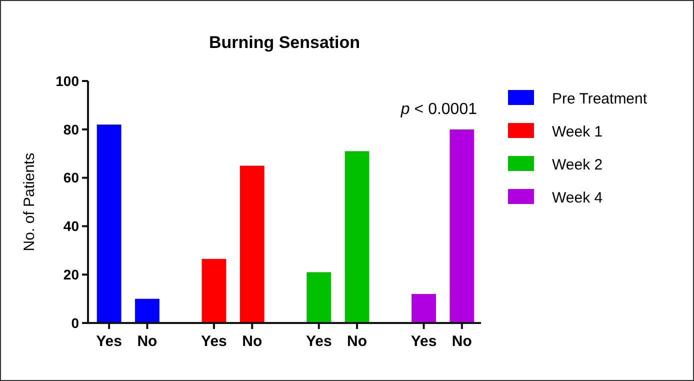 This screenshot has height=381, width=694. Describe the element at coordinates (284, 42) in the screenshot. I see `chart-title: Burning Sensation` at that location.